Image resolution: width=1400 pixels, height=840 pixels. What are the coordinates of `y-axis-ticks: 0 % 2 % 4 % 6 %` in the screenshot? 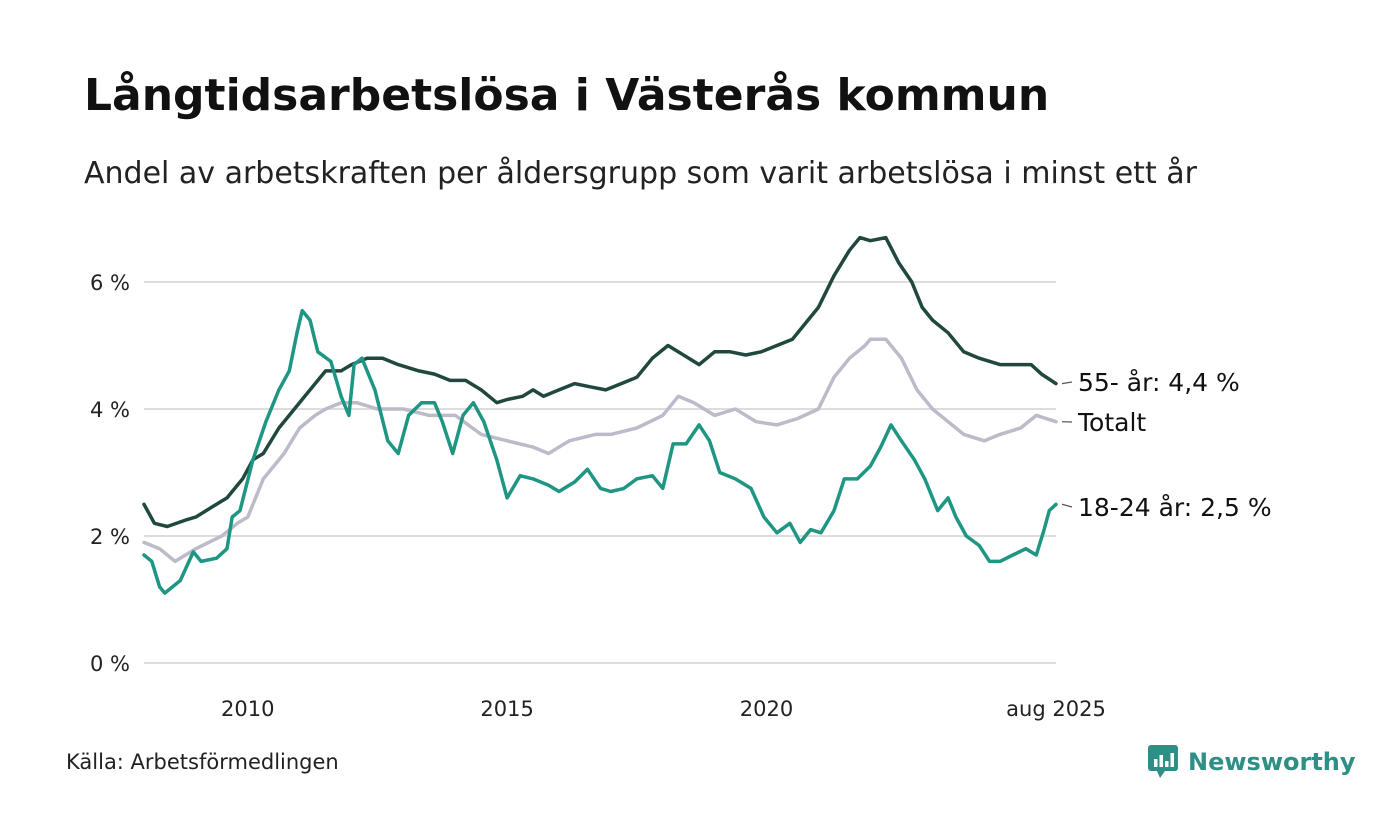 It's located at (110, 473).